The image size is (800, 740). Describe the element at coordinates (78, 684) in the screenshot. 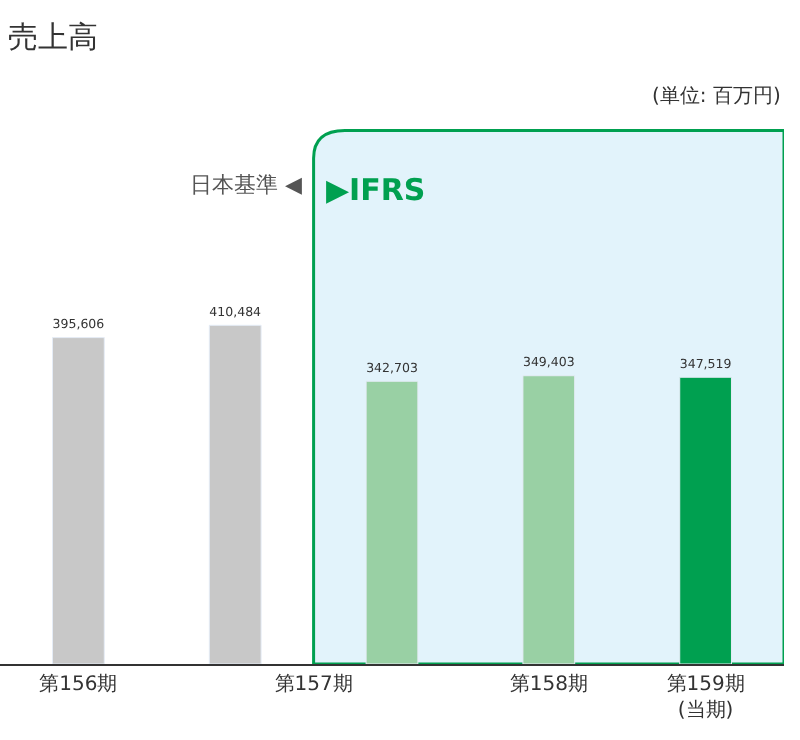

I see `x-tick-label: 第156期` at that location.